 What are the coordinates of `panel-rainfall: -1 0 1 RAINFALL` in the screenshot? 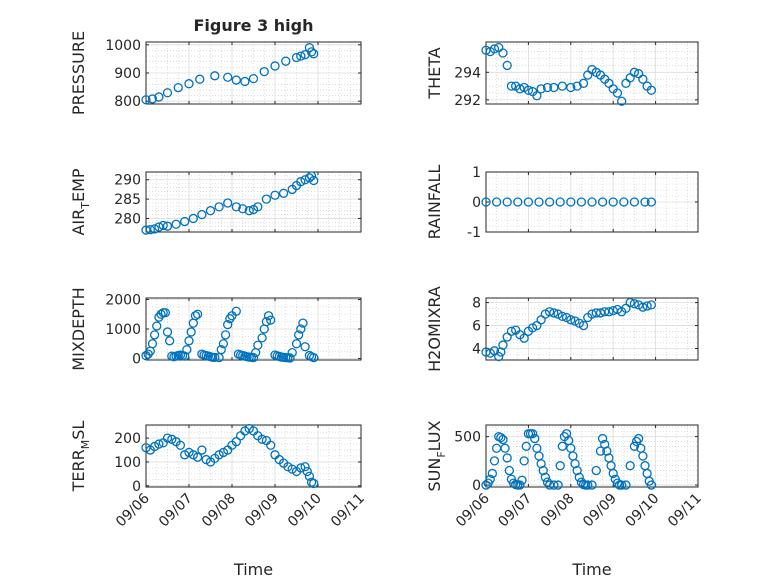 It's located at (562, 203).